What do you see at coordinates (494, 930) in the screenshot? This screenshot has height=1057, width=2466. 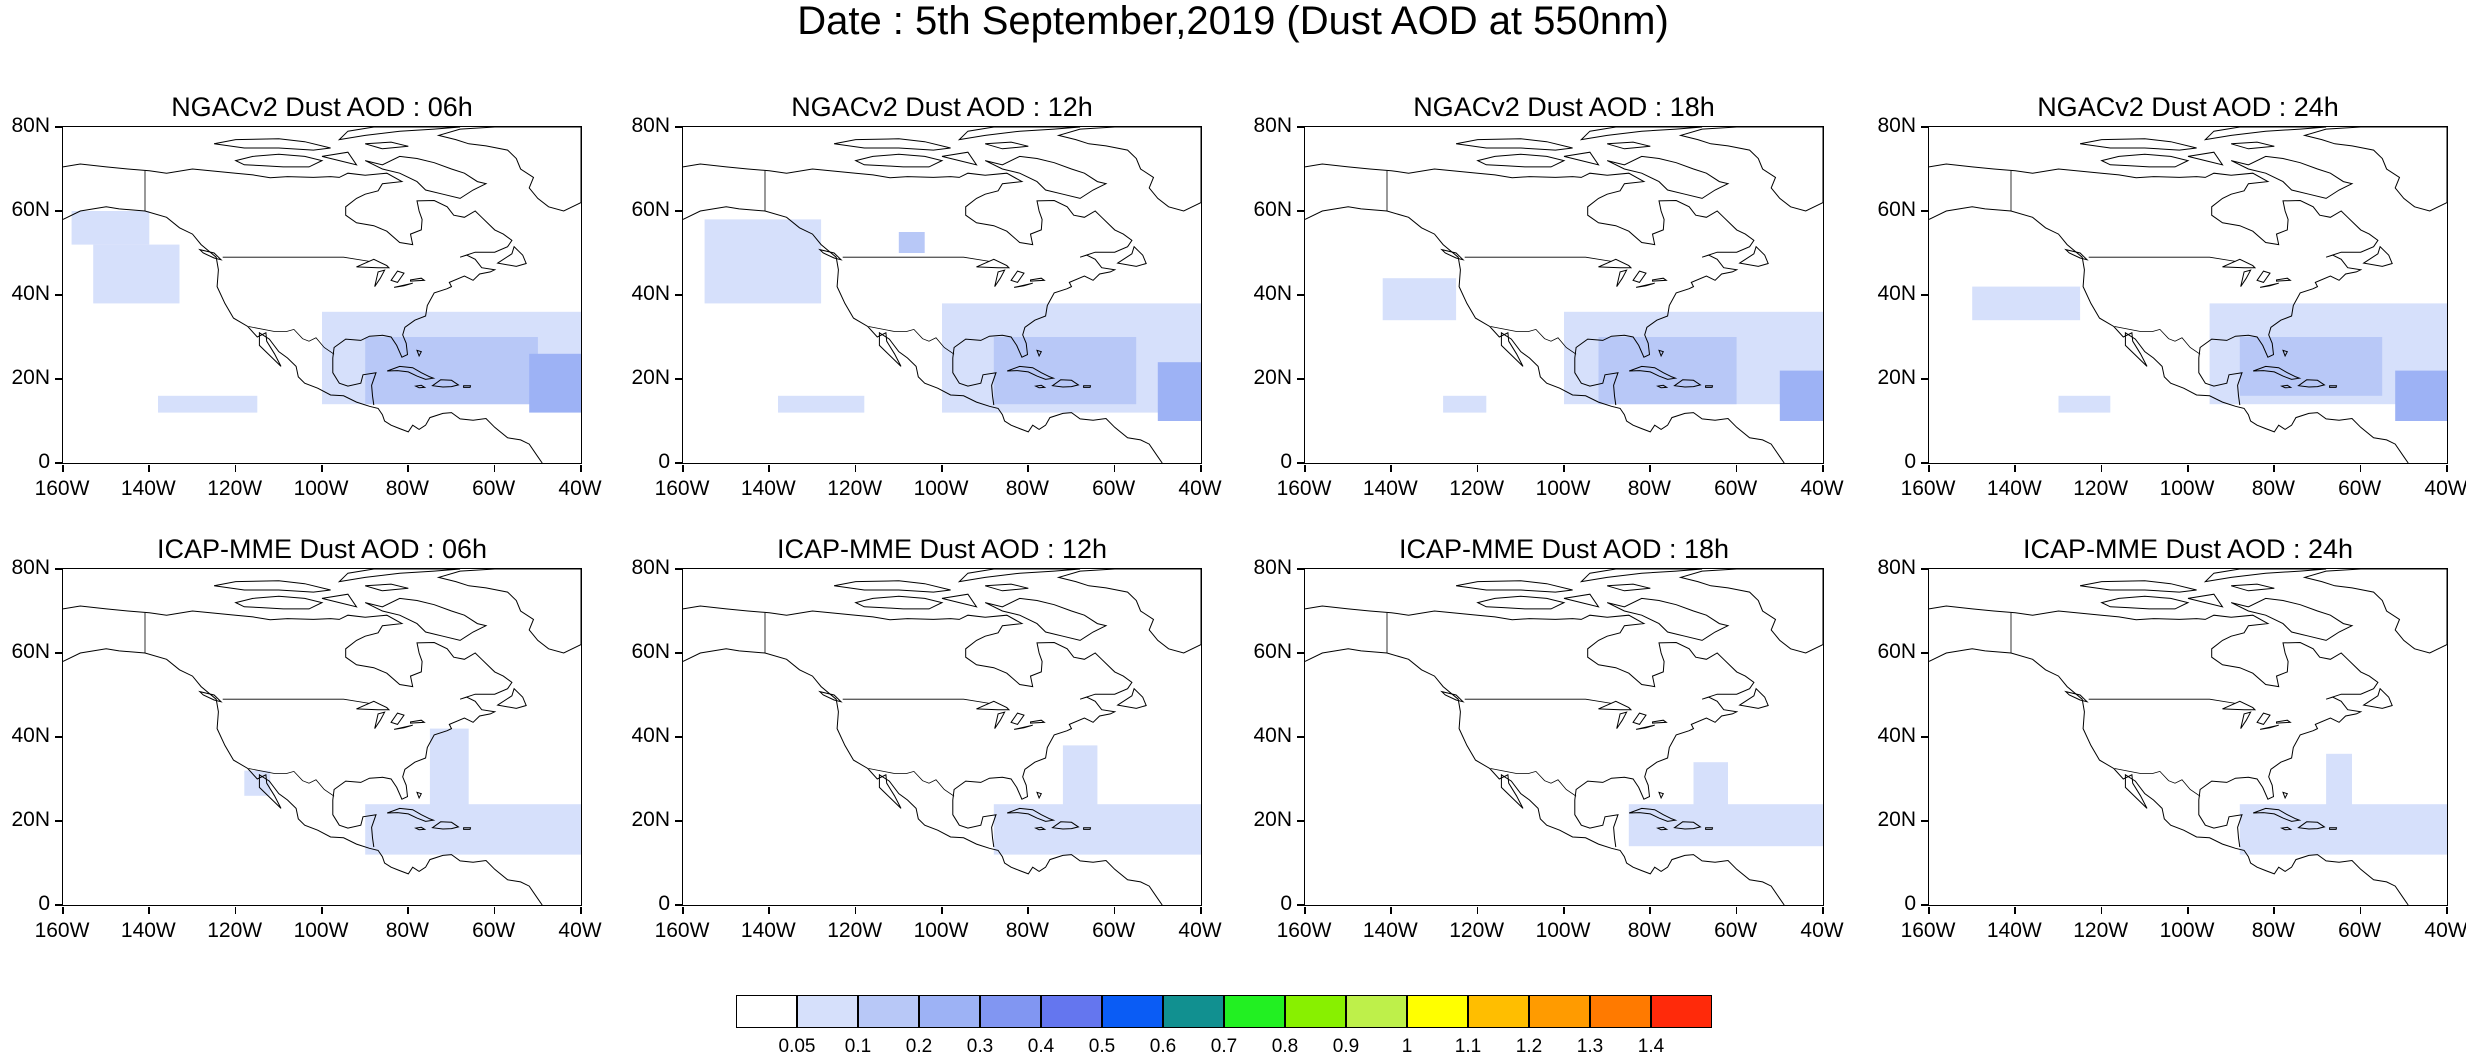 I see `lon-tick-label: 60W` at bounding box center [494, 930].